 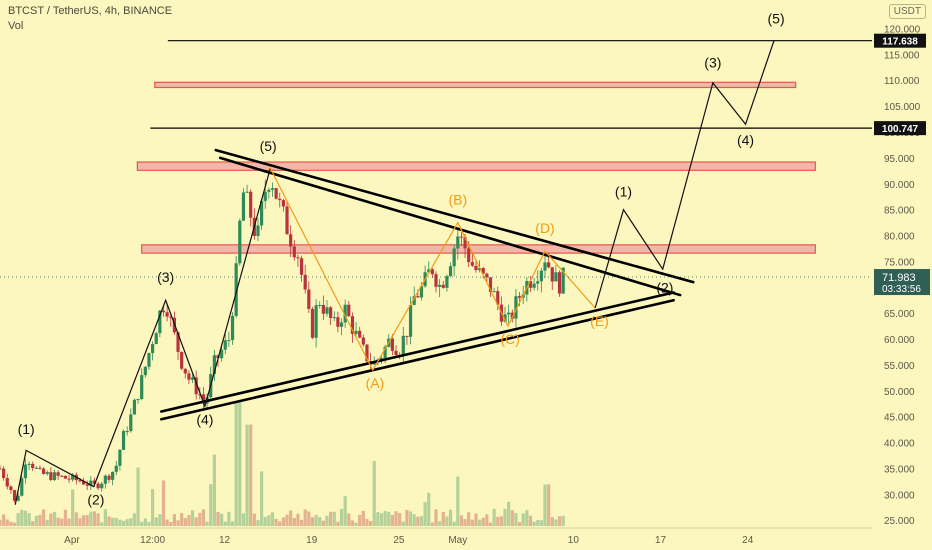 I want to click on wave-label-7: (B), so click(x=457, y=199).